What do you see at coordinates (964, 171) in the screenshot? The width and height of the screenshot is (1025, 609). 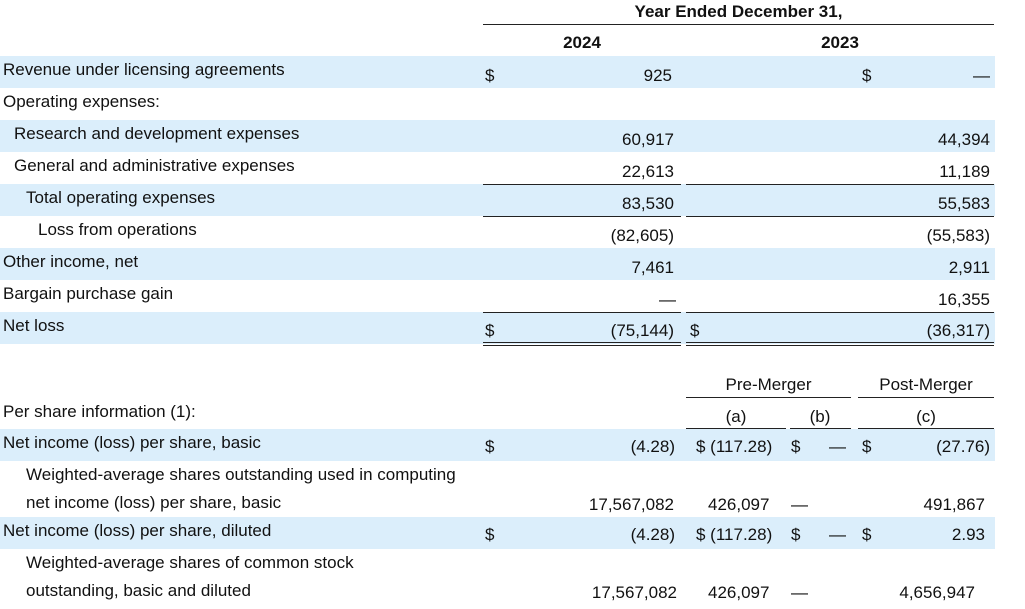 I see `value-2023-gna: 11,189` at bounding box center [964, 171].